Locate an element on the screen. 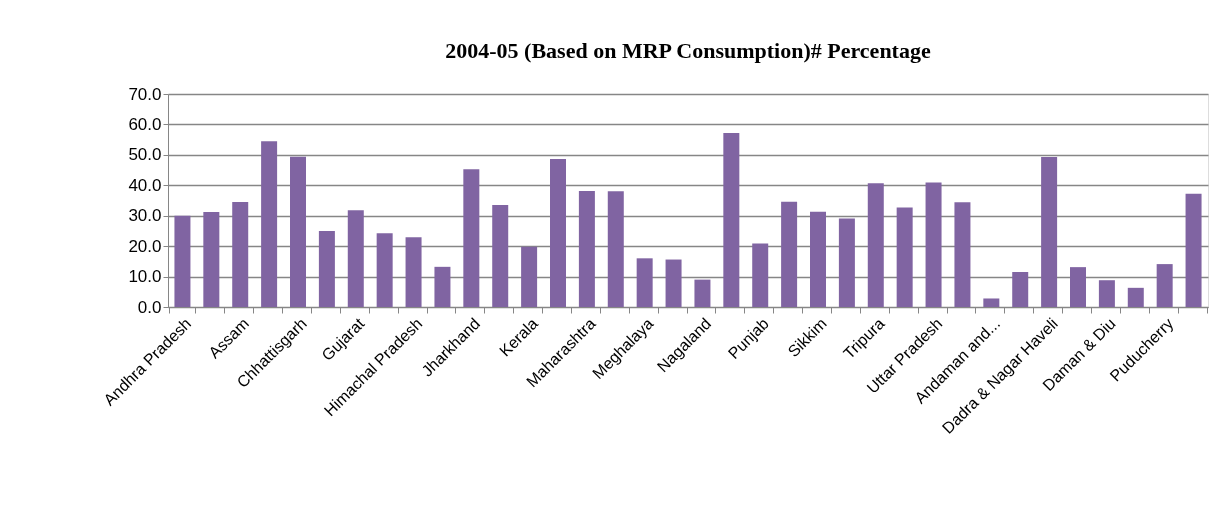 The image size is (1220, 526). y-tick-label: 20.0 is located at coordinates (145, 246).